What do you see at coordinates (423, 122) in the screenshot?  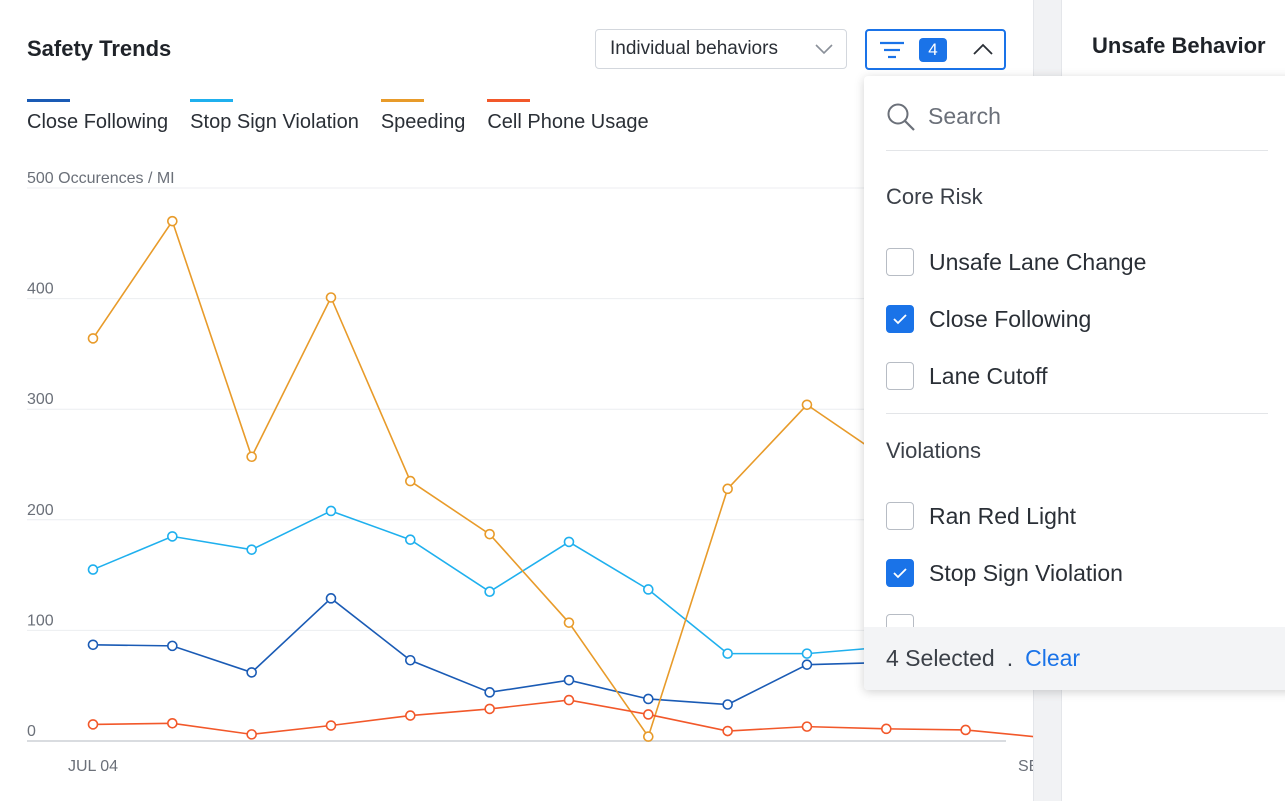 I see `legend-label: Speeding` at bounding box center [423, 122].